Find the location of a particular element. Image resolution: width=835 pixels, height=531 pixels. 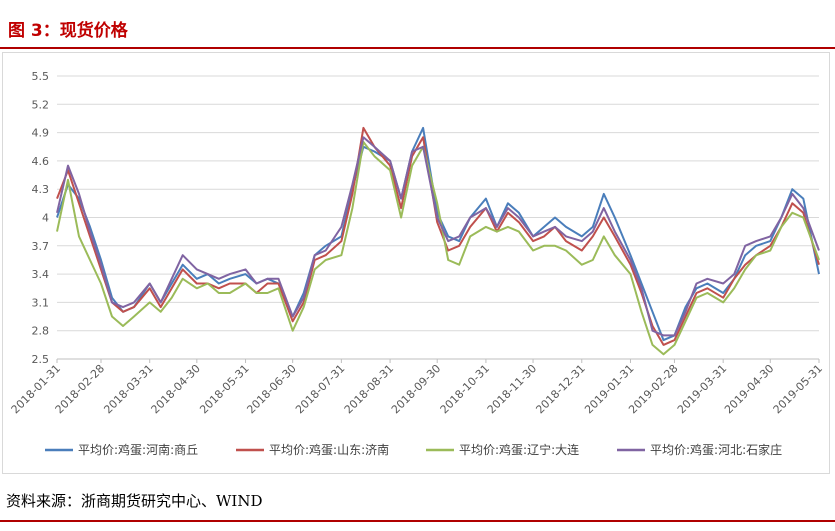

legend-label: 平均价:鸡蛋:山东:济南 is located at coordinates (329, 449).